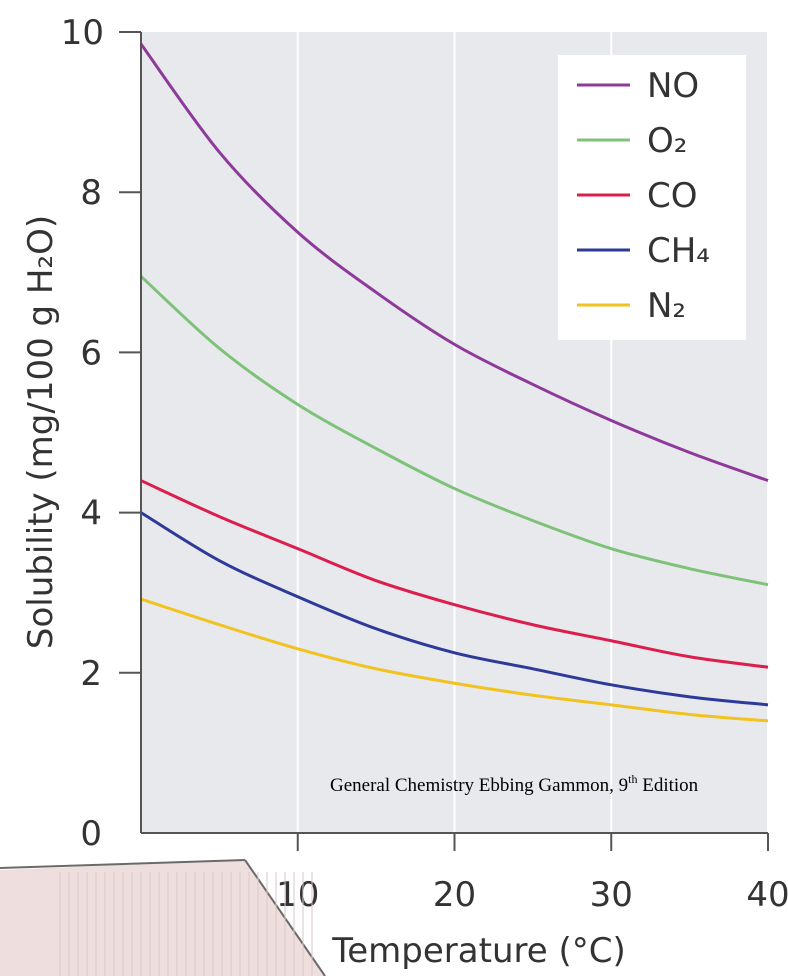 This screenshot has height=976, width=788. What do you see at coordinates (678, 251) in the screenshot?
I see `legend-label-3: CH₄` at bounding box center [678, 251].